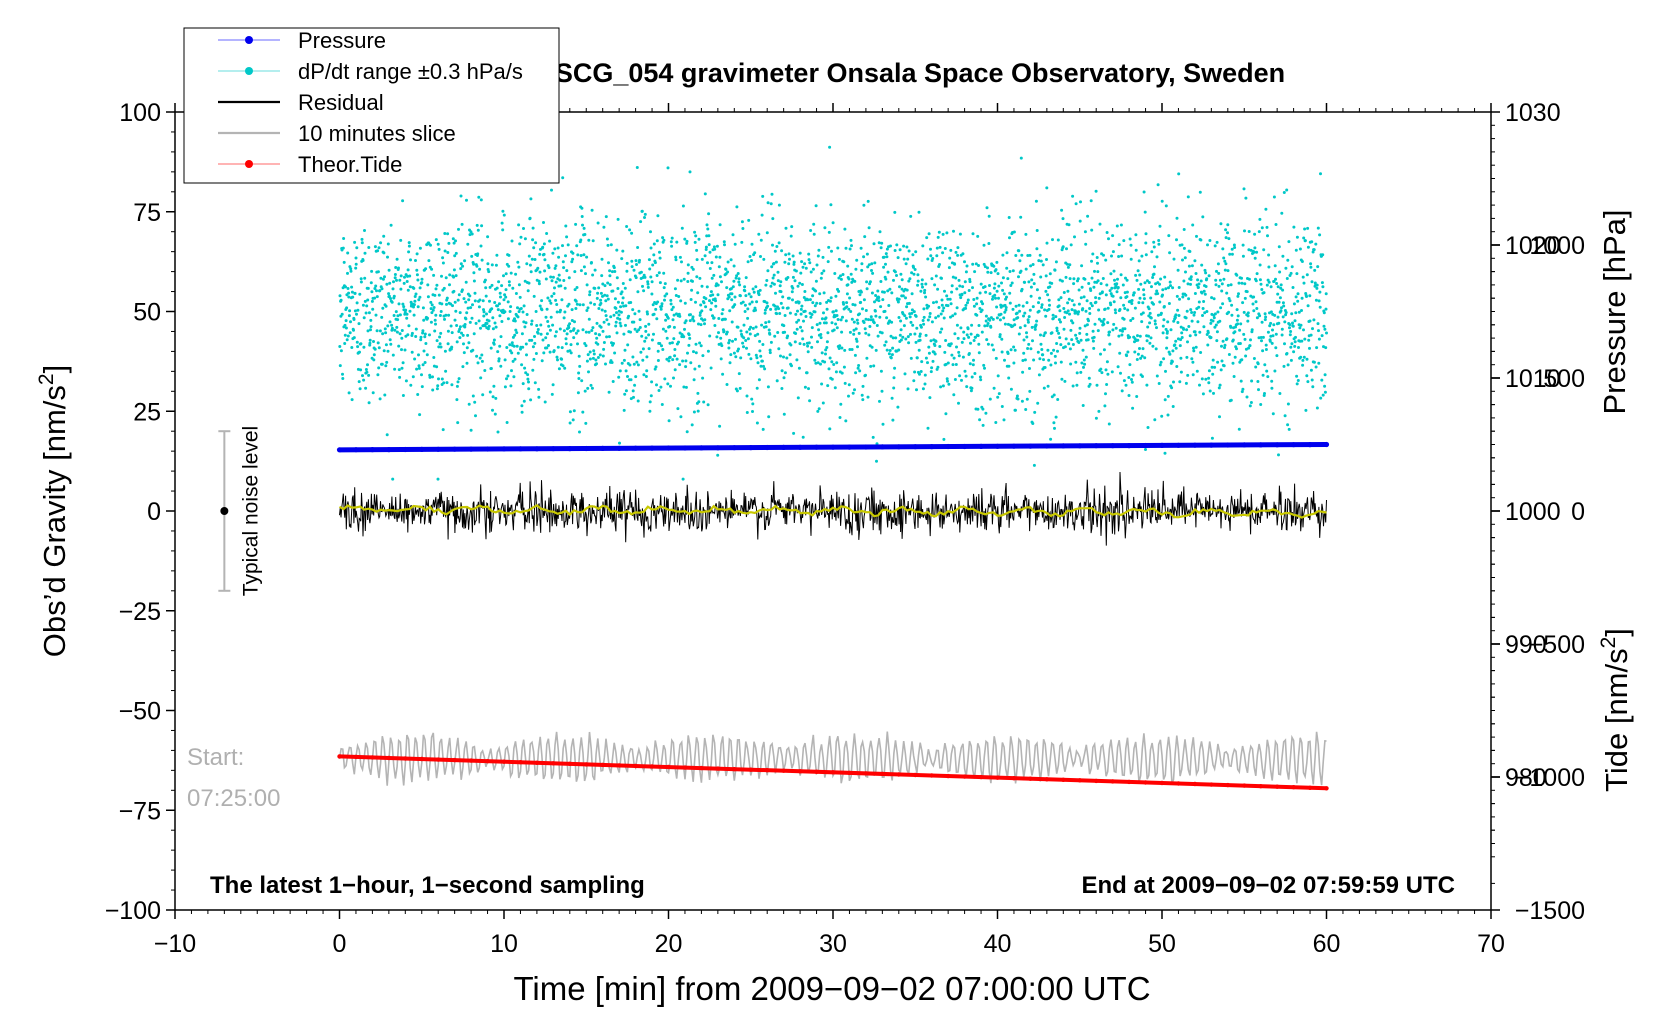 This screenshot has width=1676, height=1020. Describe the element at coordinates (882, 774) in the screenshot. I see `tide-point` at that location.